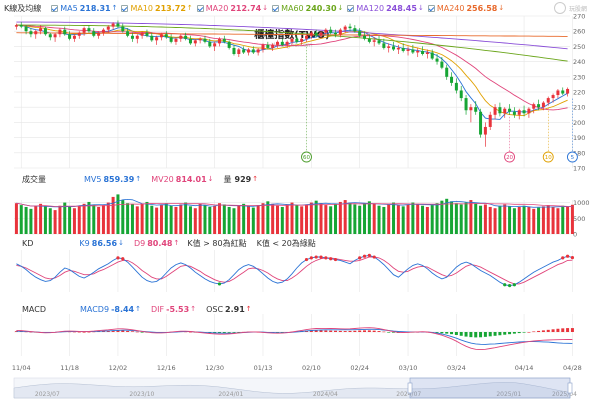 The width and height of the screenshot is (600, 402). Describe the element at coordinates (84, 8) in the screenshot. I see `ma5-legend: MA5 218.31 ↑` at that location.